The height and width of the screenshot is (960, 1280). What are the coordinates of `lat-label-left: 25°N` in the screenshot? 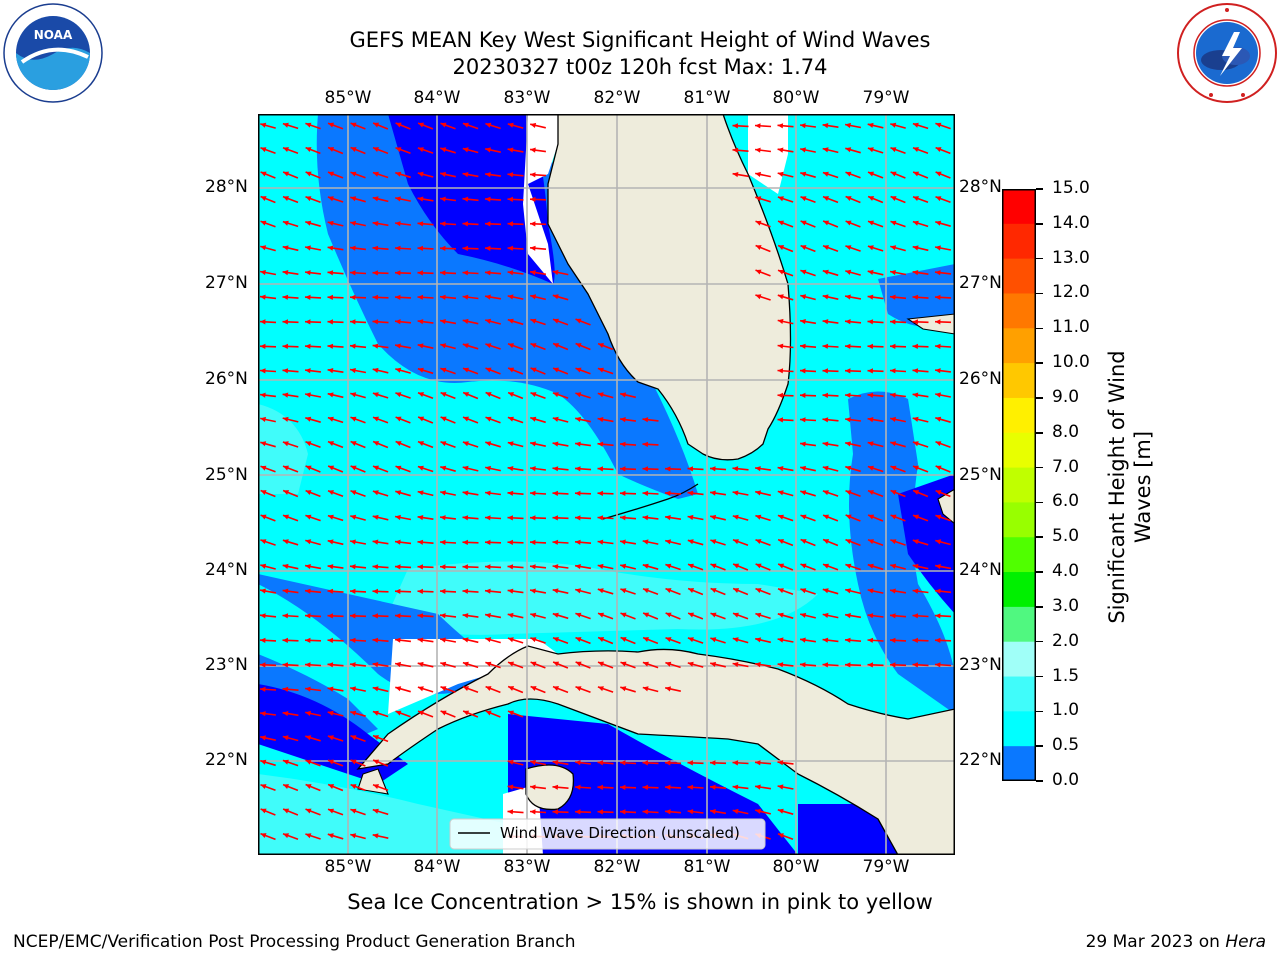 It's located at (226, 475).